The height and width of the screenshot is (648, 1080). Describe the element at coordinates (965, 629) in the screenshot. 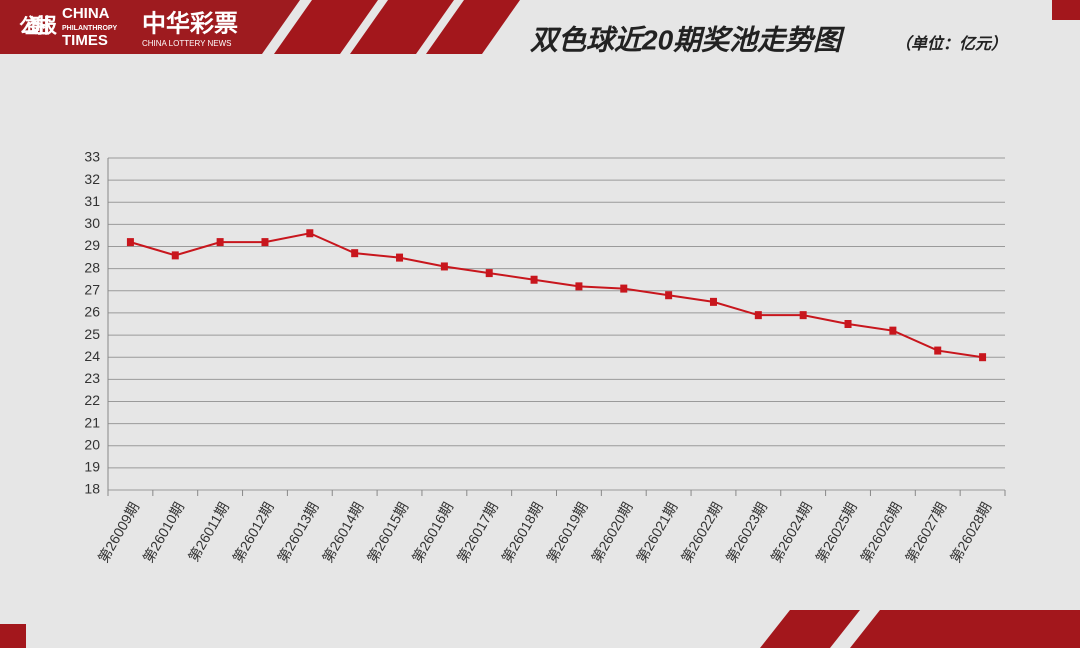

I see `footer-band` at that location.